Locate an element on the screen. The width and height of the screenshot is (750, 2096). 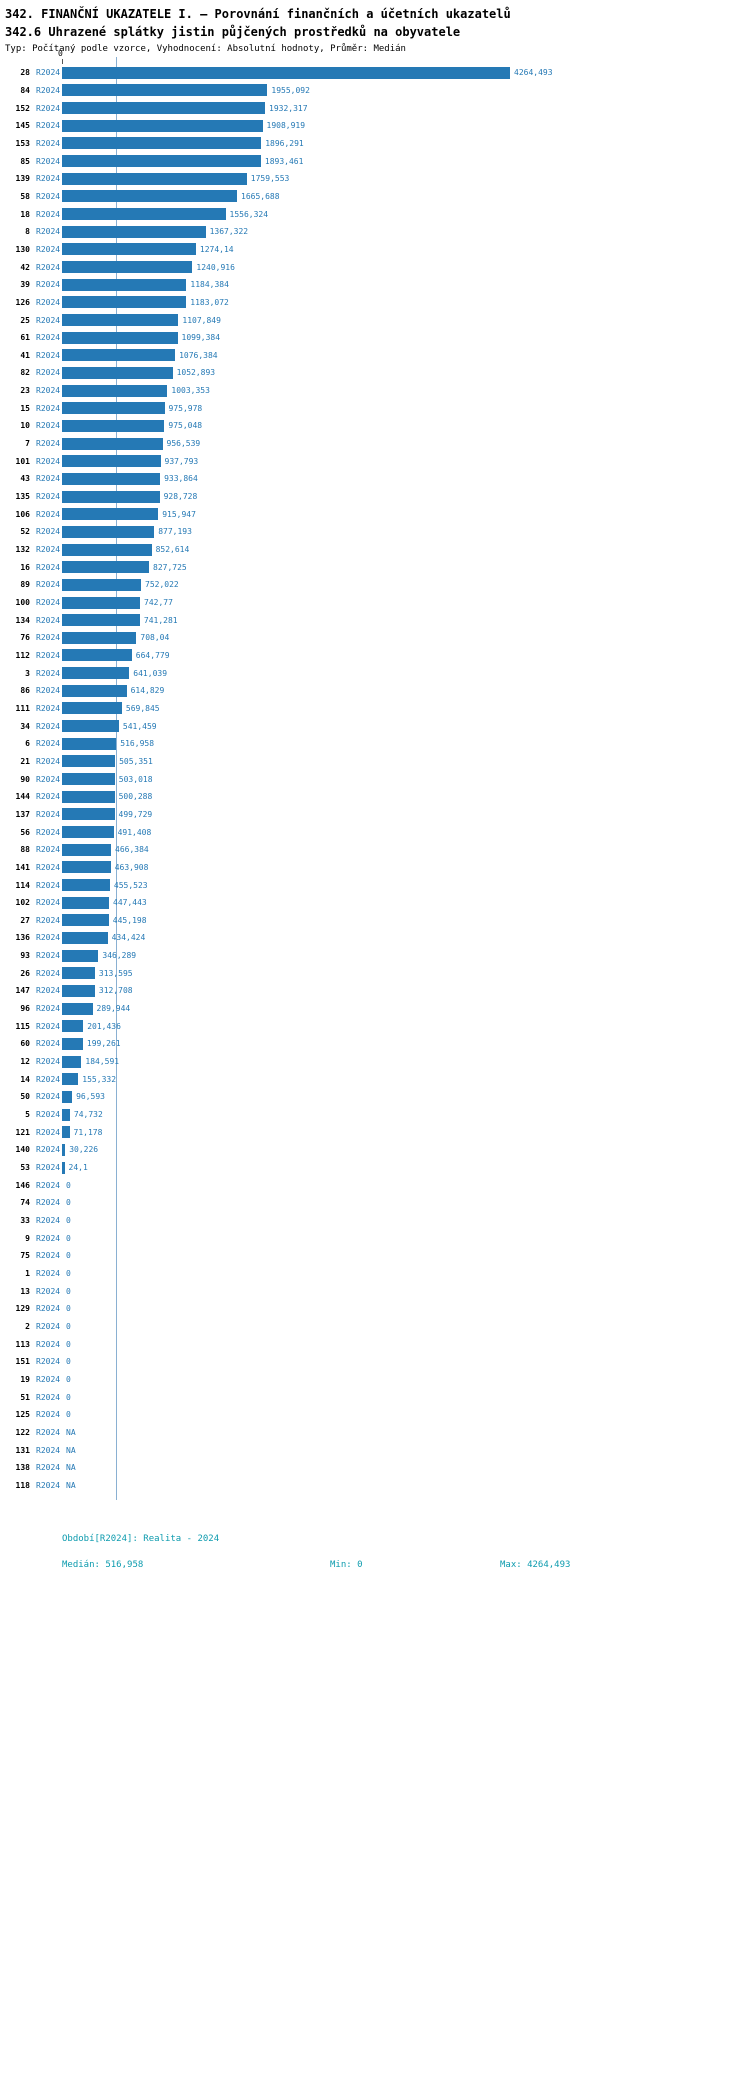
chart-row: 42 R2024 1240,916 is located at coordinates (375, 267).